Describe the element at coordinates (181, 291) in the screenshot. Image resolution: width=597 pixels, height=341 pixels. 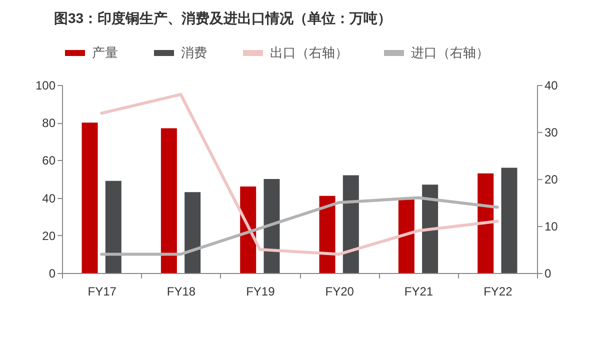
I see `x-tick-label: FY18` at that location.